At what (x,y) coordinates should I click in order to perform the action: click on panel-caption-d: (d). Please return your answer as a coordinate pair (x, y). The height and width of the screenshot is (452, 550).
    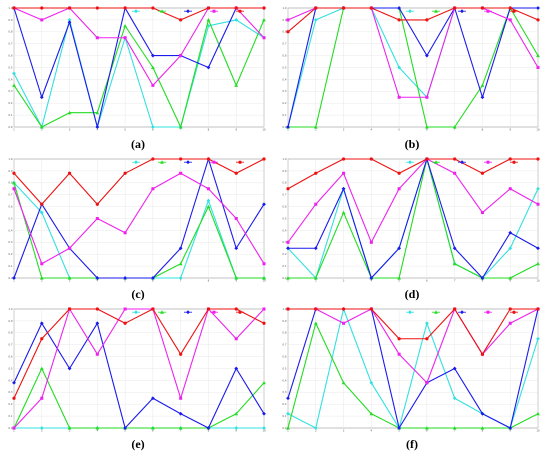
    Looking at the image, I should click on (412, 294).